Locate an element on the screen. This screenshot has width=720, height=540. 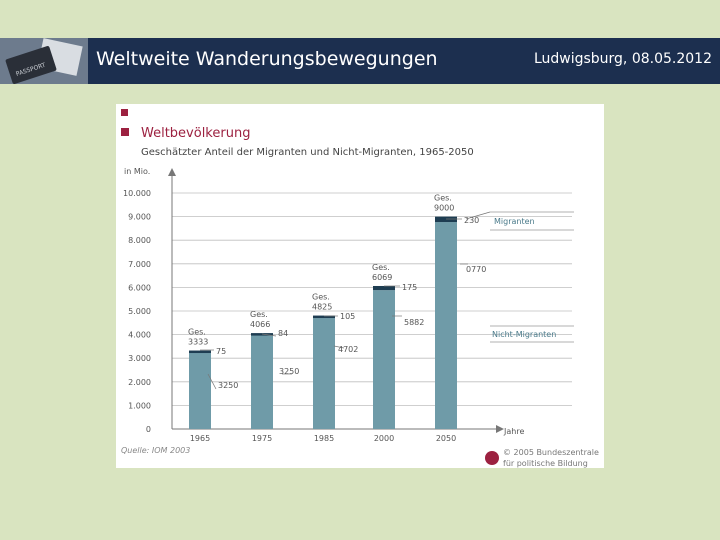
y-tick-label: 2.000 is located at coordinates (139, 382).